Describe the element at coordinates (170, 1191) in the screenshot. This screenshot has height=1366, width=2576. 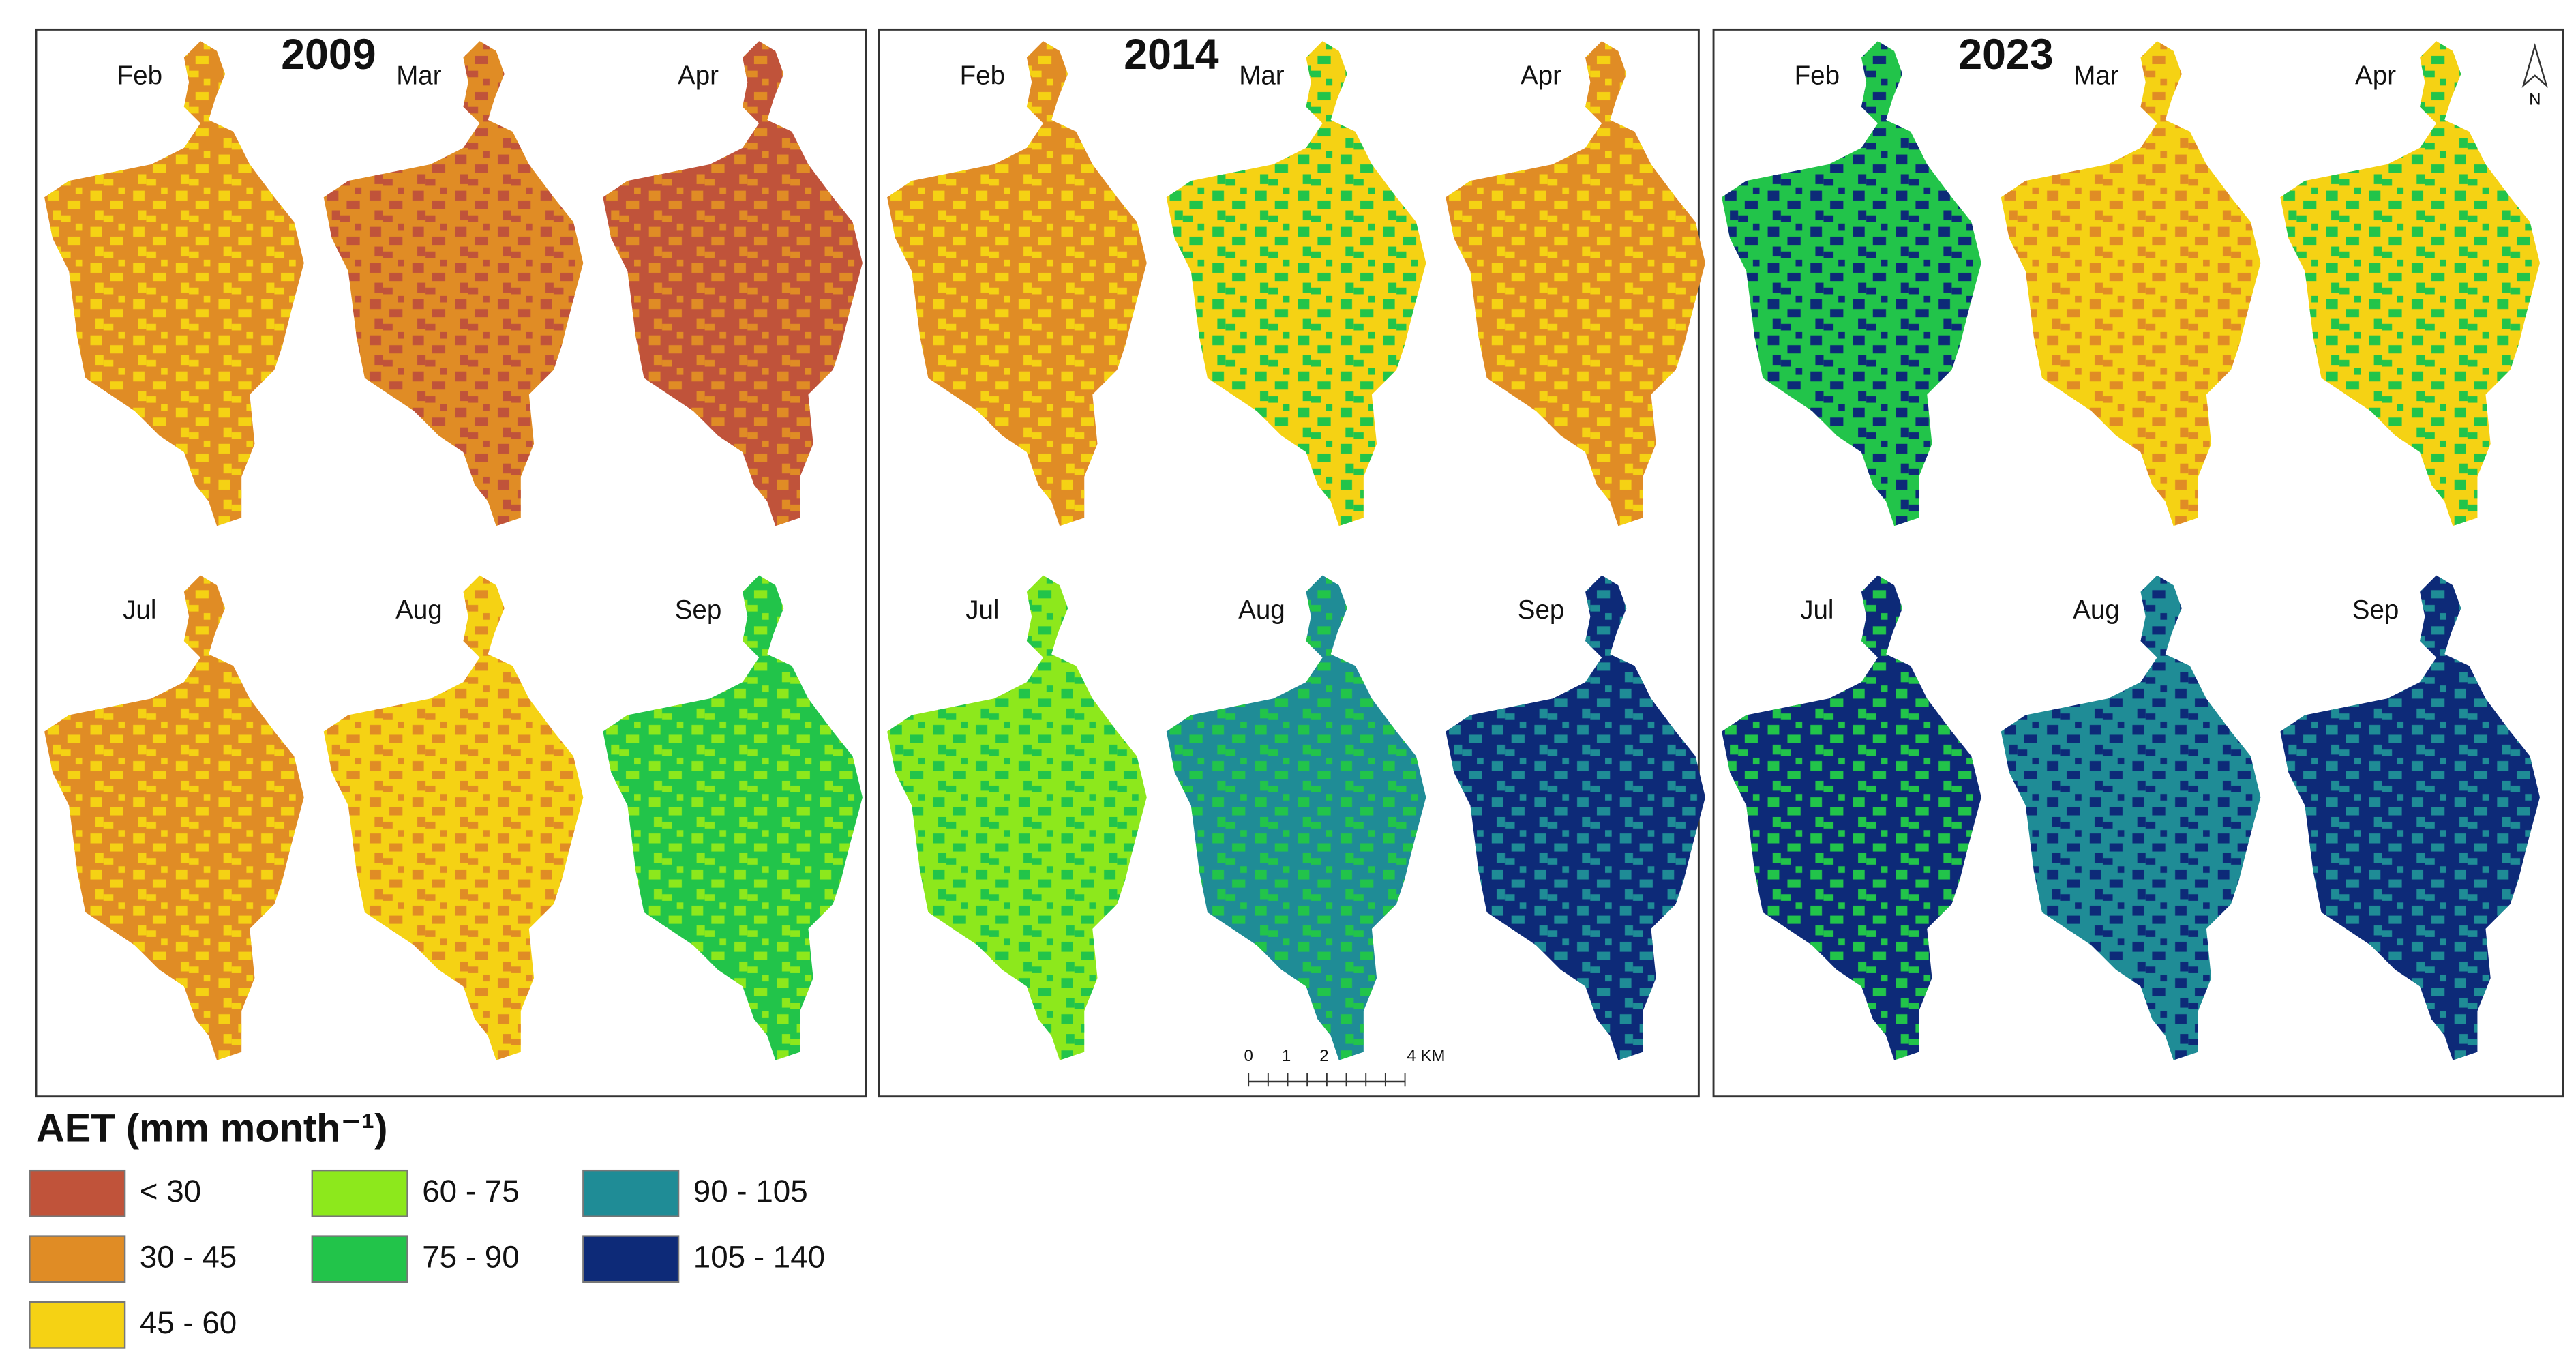
I see `legend-label: < 30` at that location.